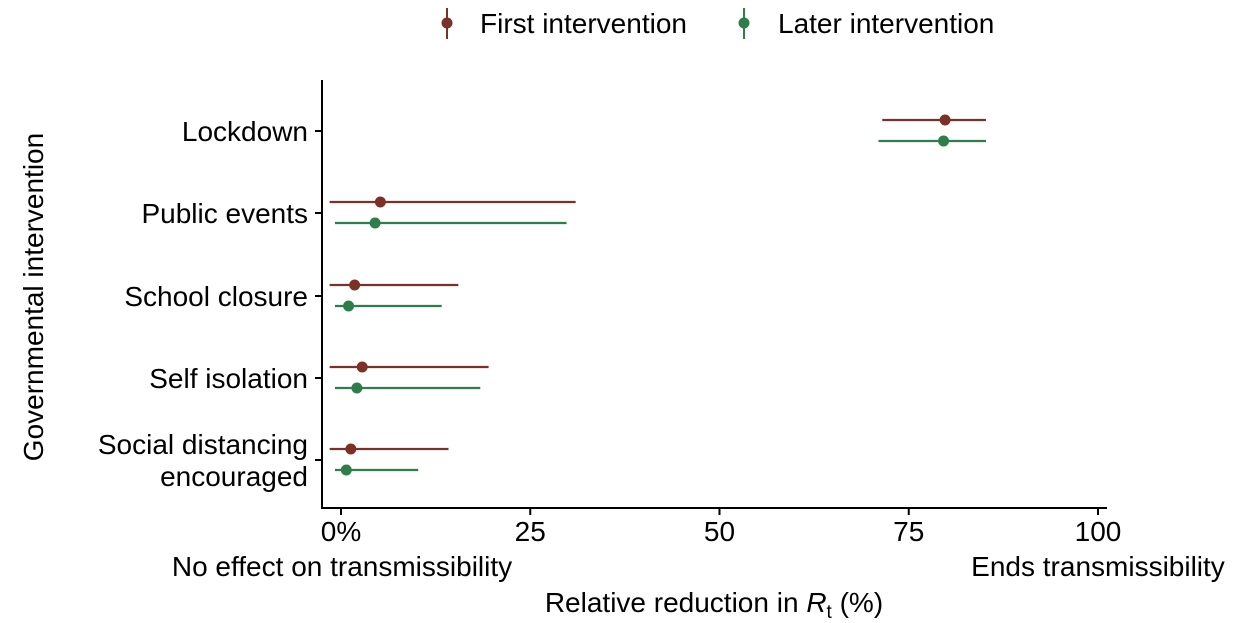 The width and height of the screenshot is (1252, 623). What do you see at coordinates (1098, 531) in the screenshot?
I see `x-tick-label: 100` at bounding box center [1098, 531].